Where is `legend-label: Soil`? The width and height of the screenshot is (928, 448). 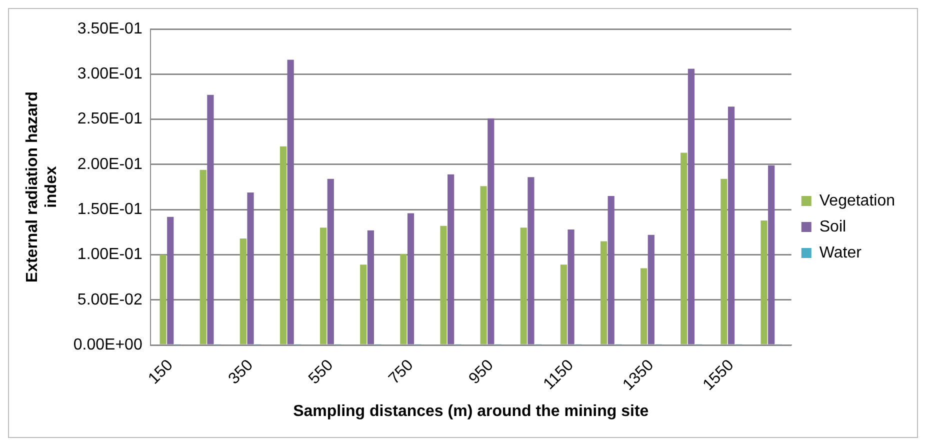 legend-label: Soil is located at coordinates (832, 227).